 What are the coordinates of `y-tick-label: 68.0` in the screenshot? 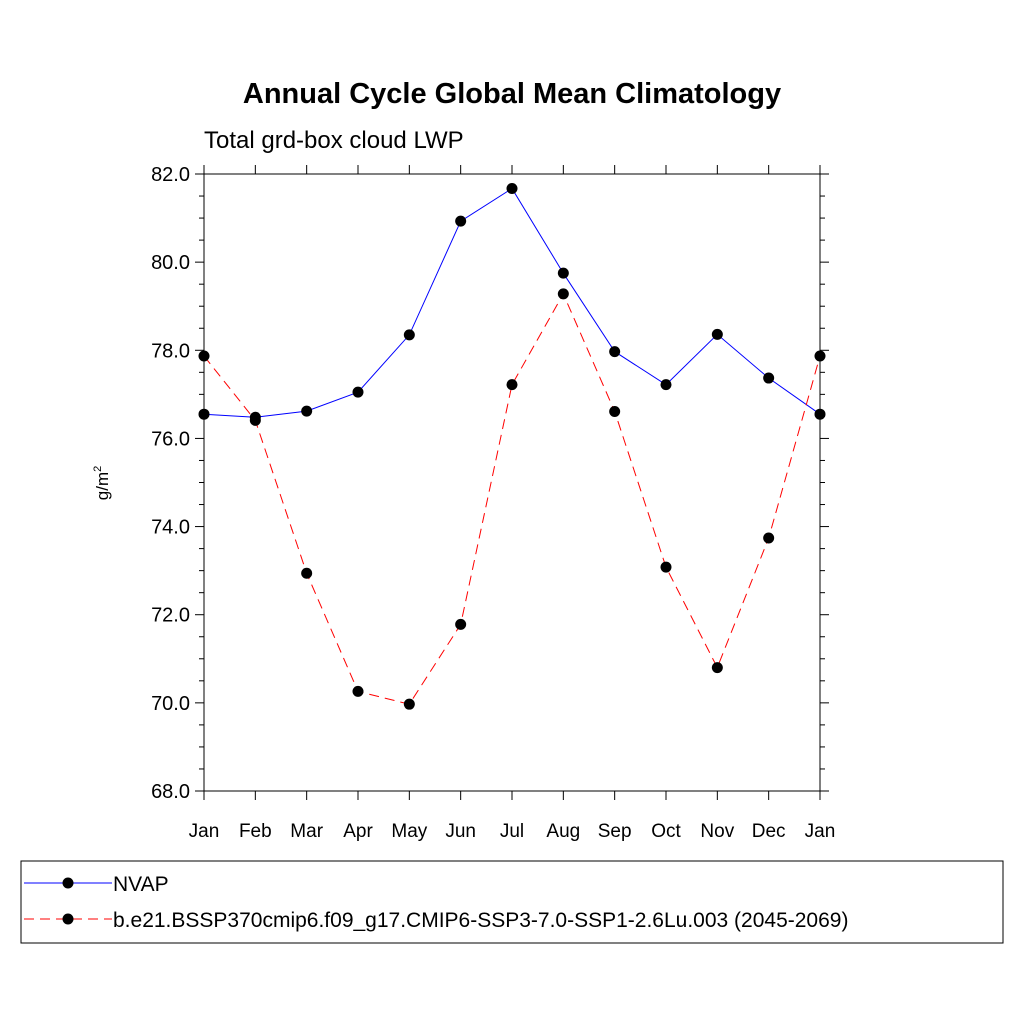 It's located at (170, 792).